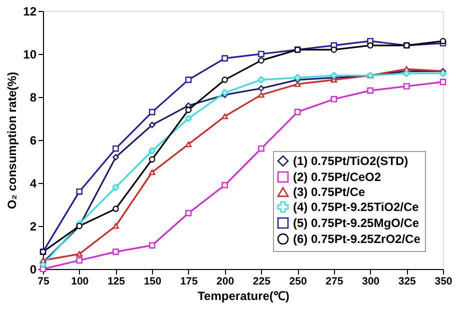  Describe the element at coordinates (244, 296) in the screenshot. I see `x-axis-title: Temperature(℃)` at that location.